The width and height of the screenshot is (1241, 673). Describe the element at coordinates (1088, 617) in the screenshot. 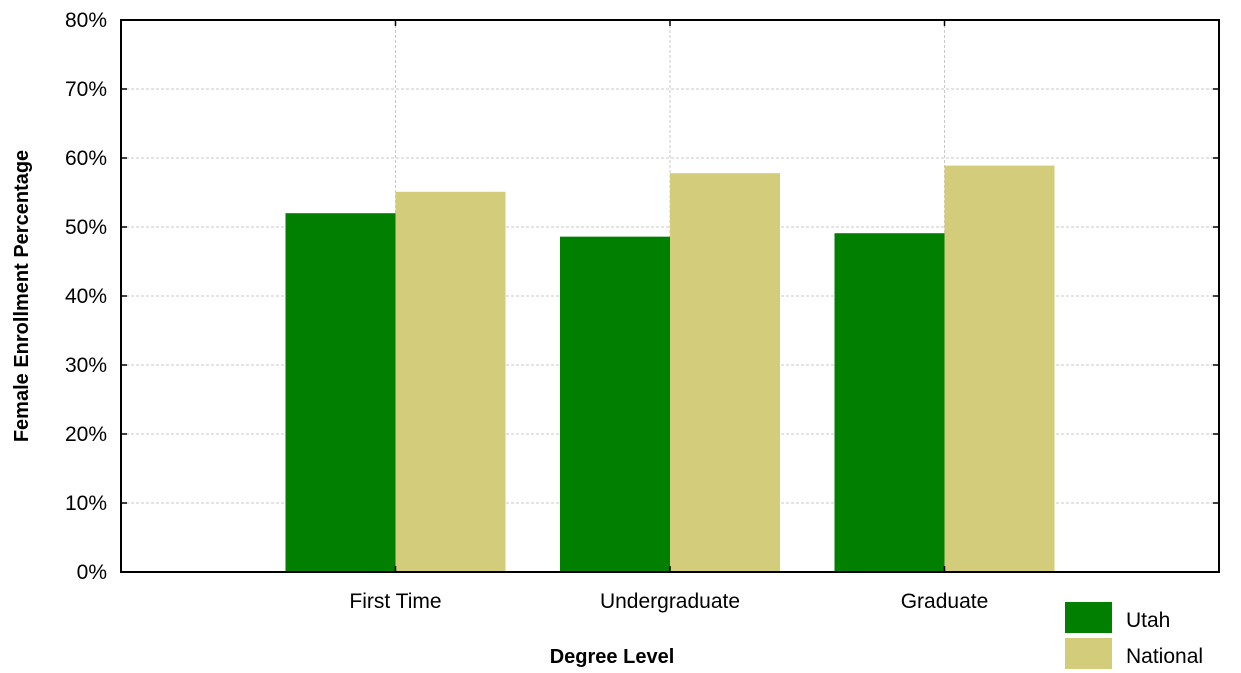

I see `legend-swatch-utah` at that location.